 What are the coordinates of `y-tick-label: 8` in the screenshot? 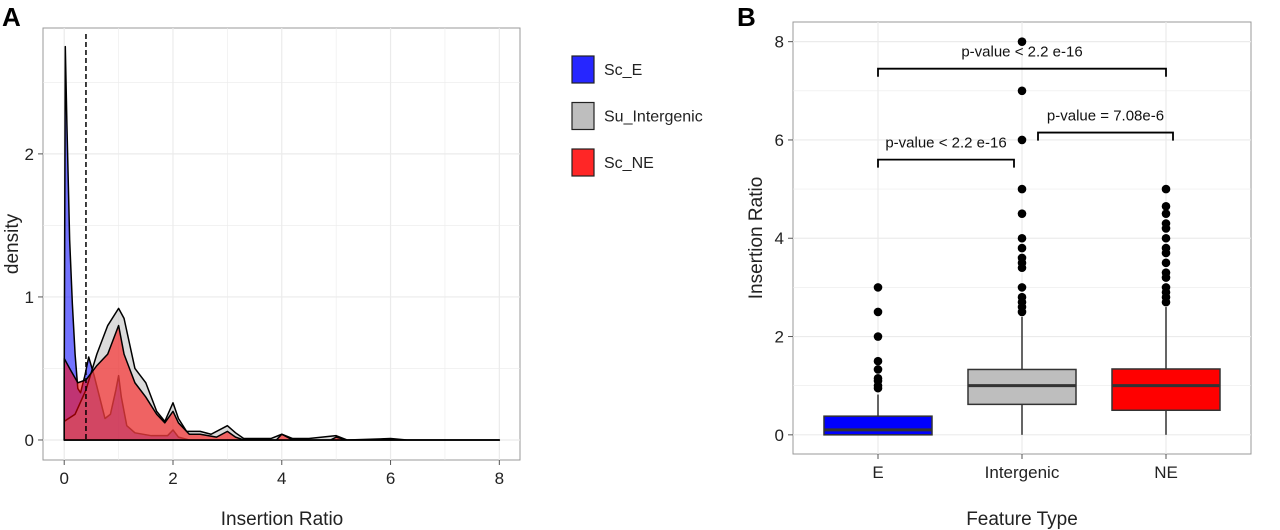 It's located at (779, 42).